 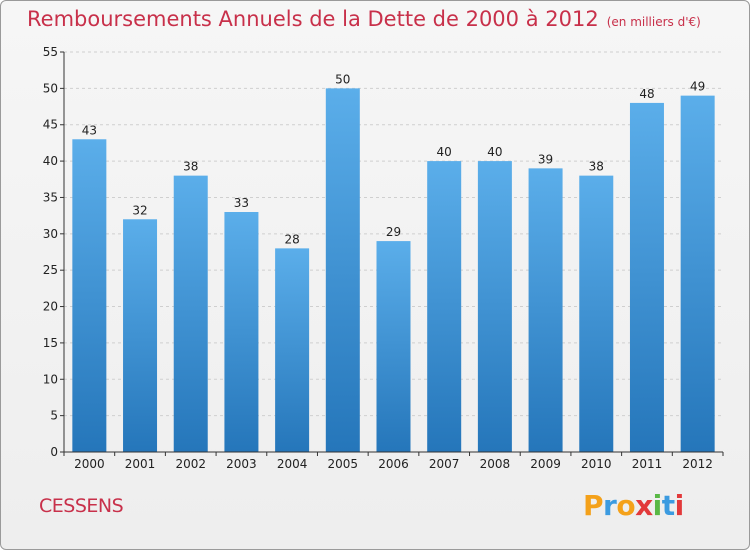 What do you see at coordinates (444, 464) in the screenshot?
I see `x-tick-label-2007: 2007` at bounding box center [444, 464].